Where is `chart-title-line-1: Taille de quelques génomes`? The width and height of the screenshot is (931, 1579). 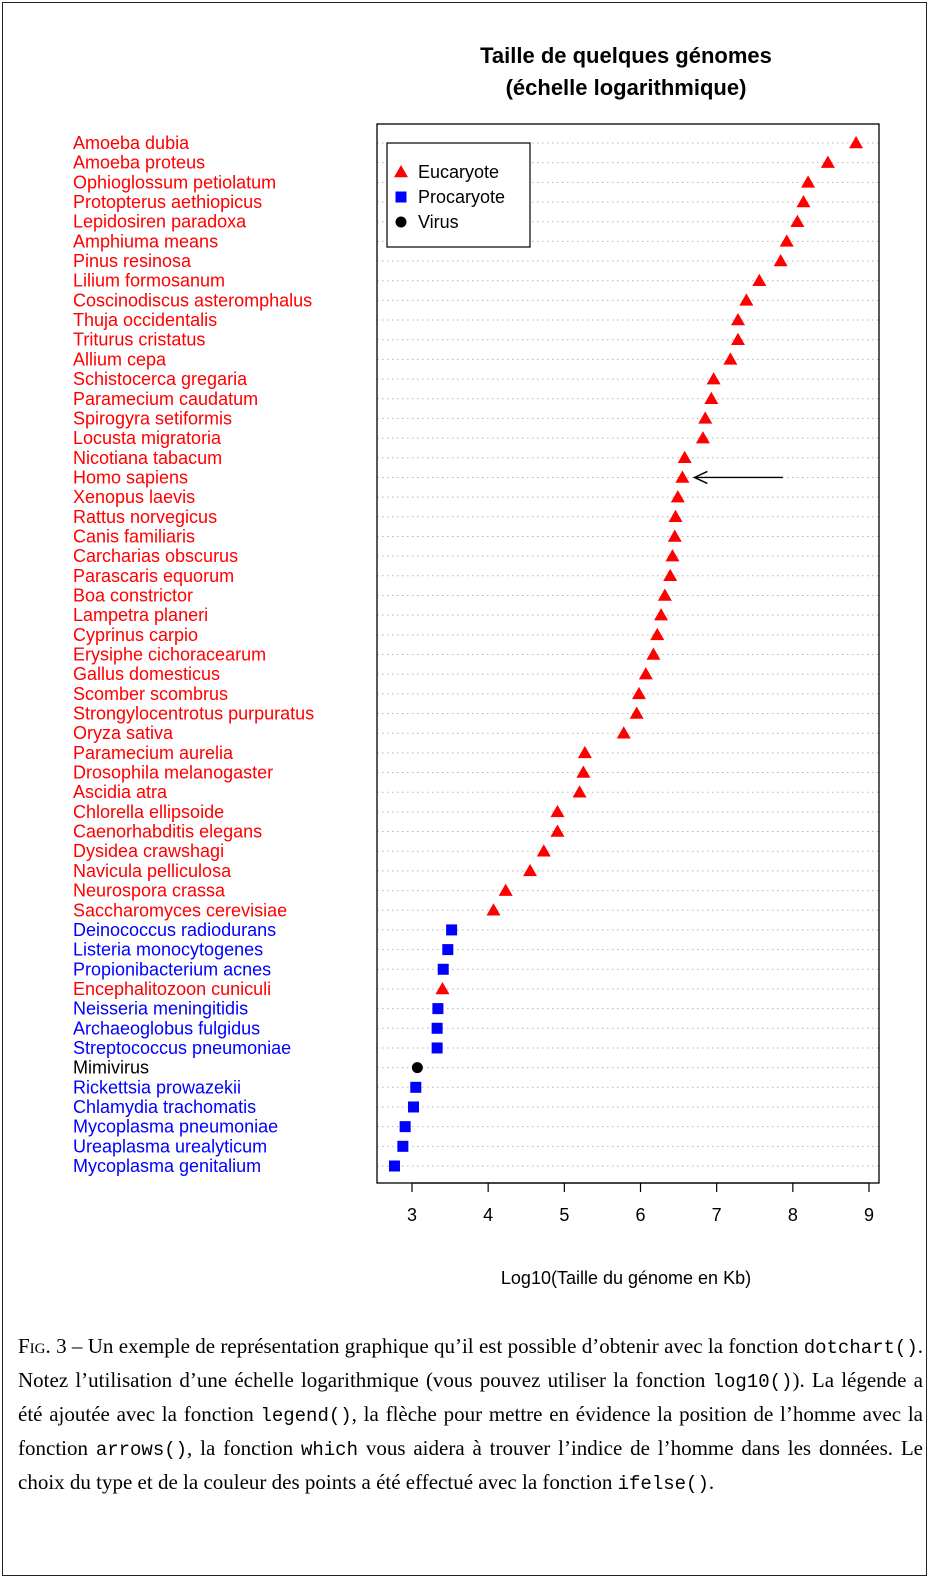 chart-title-line-1: Taille de quelques génomes is located at coordinates (626, 55).